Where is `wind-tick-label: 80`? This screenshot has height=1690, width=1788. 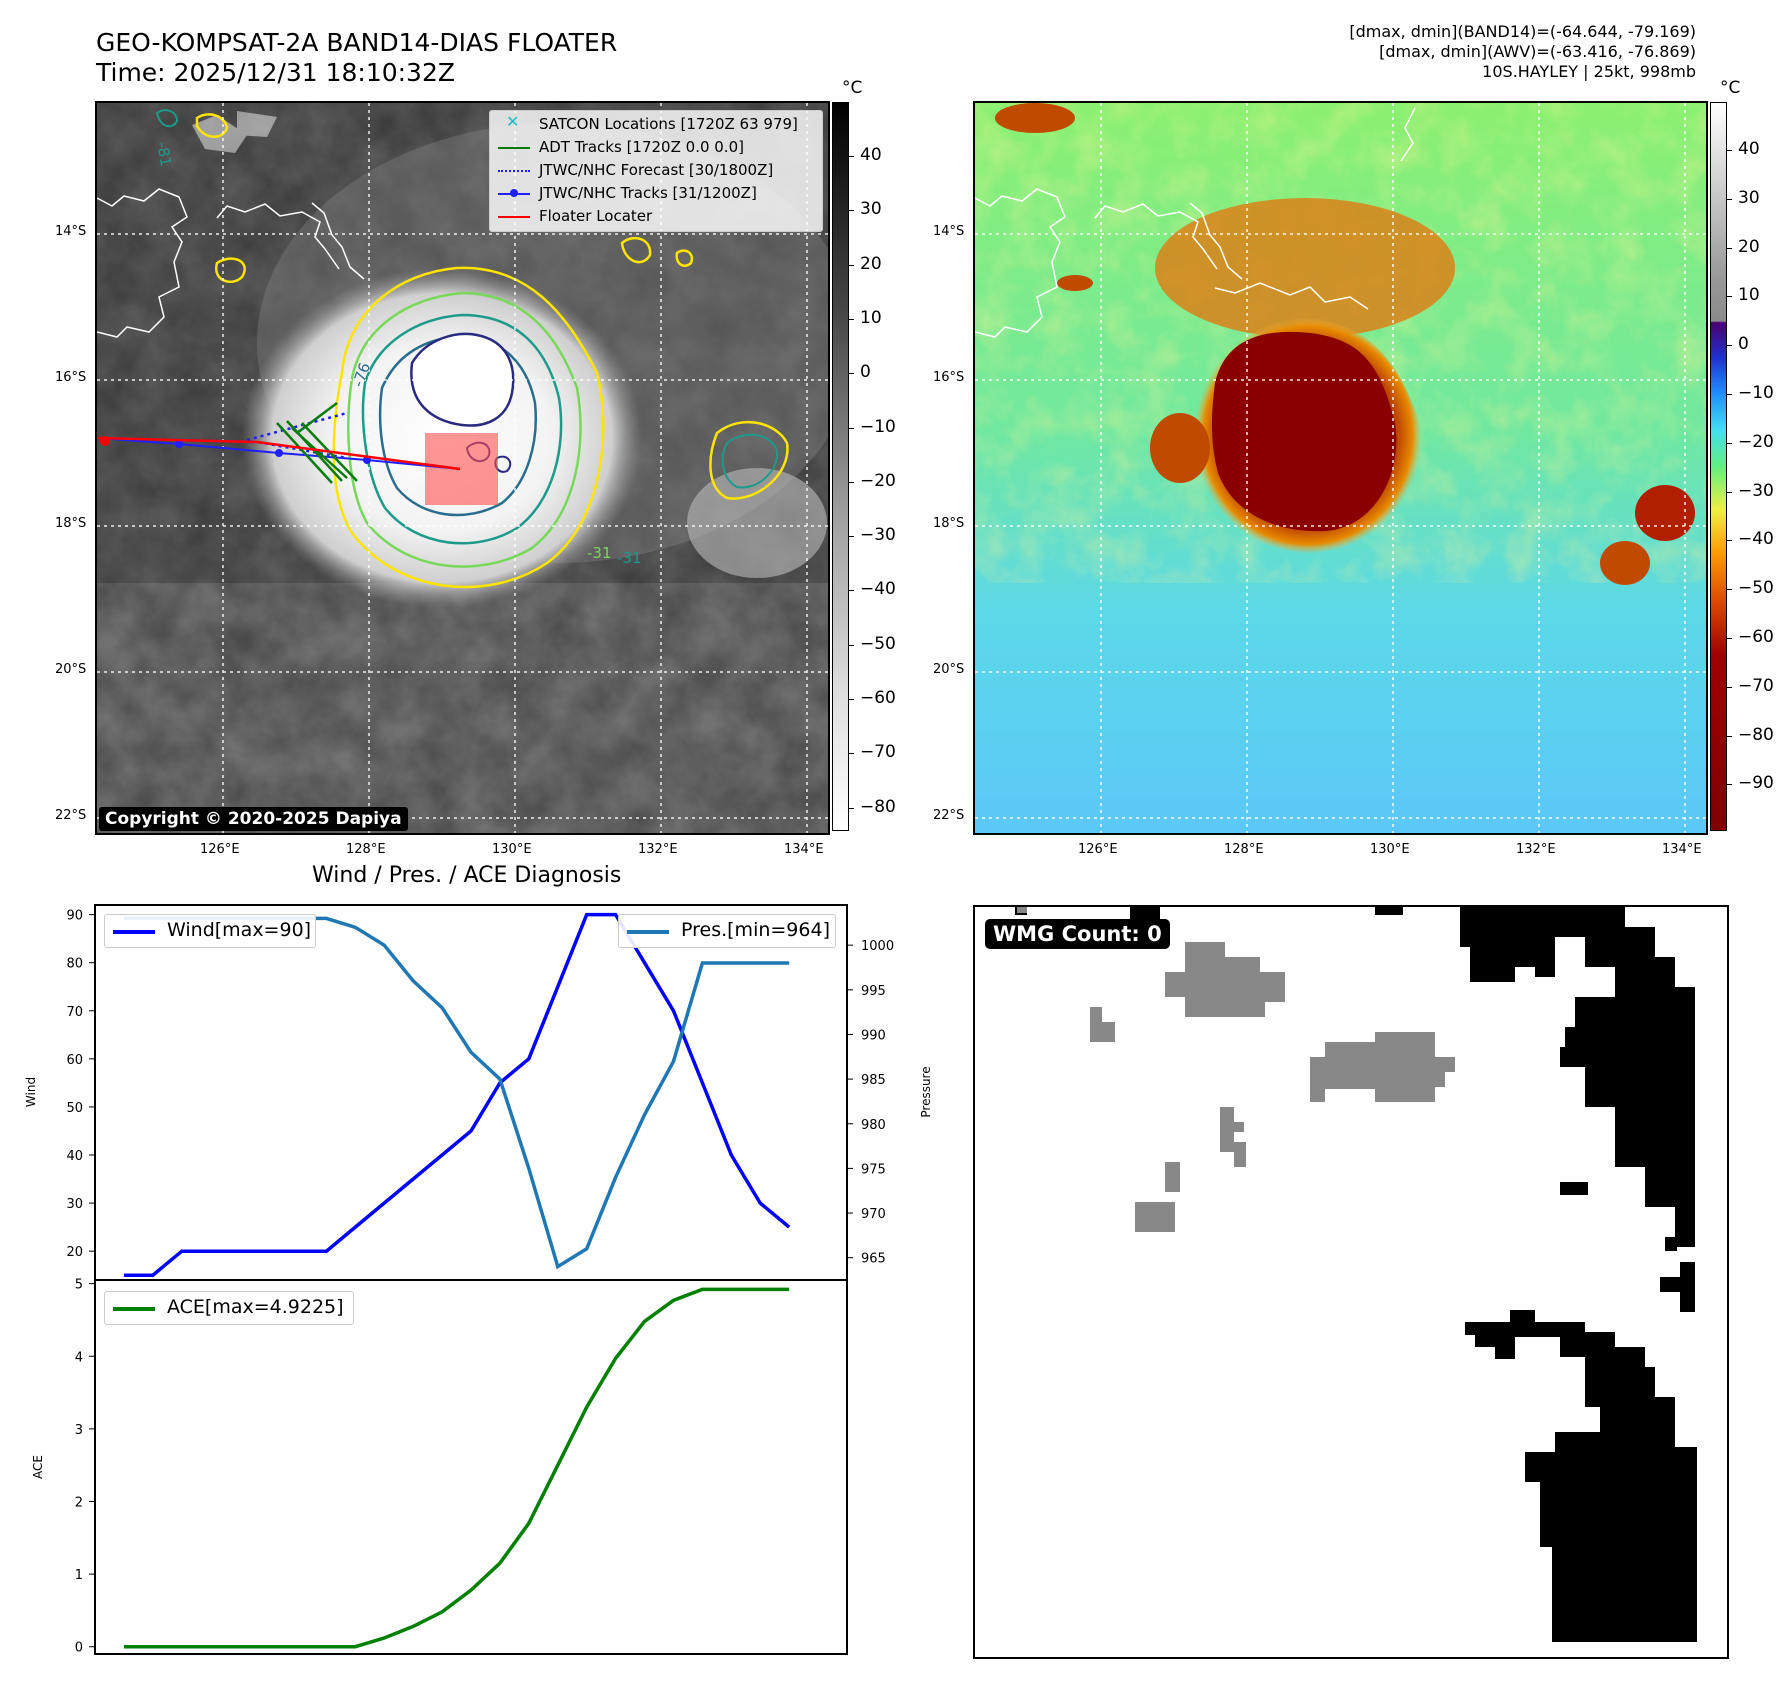 wind-tick-label: 80 is located at coordinates (74, 964).